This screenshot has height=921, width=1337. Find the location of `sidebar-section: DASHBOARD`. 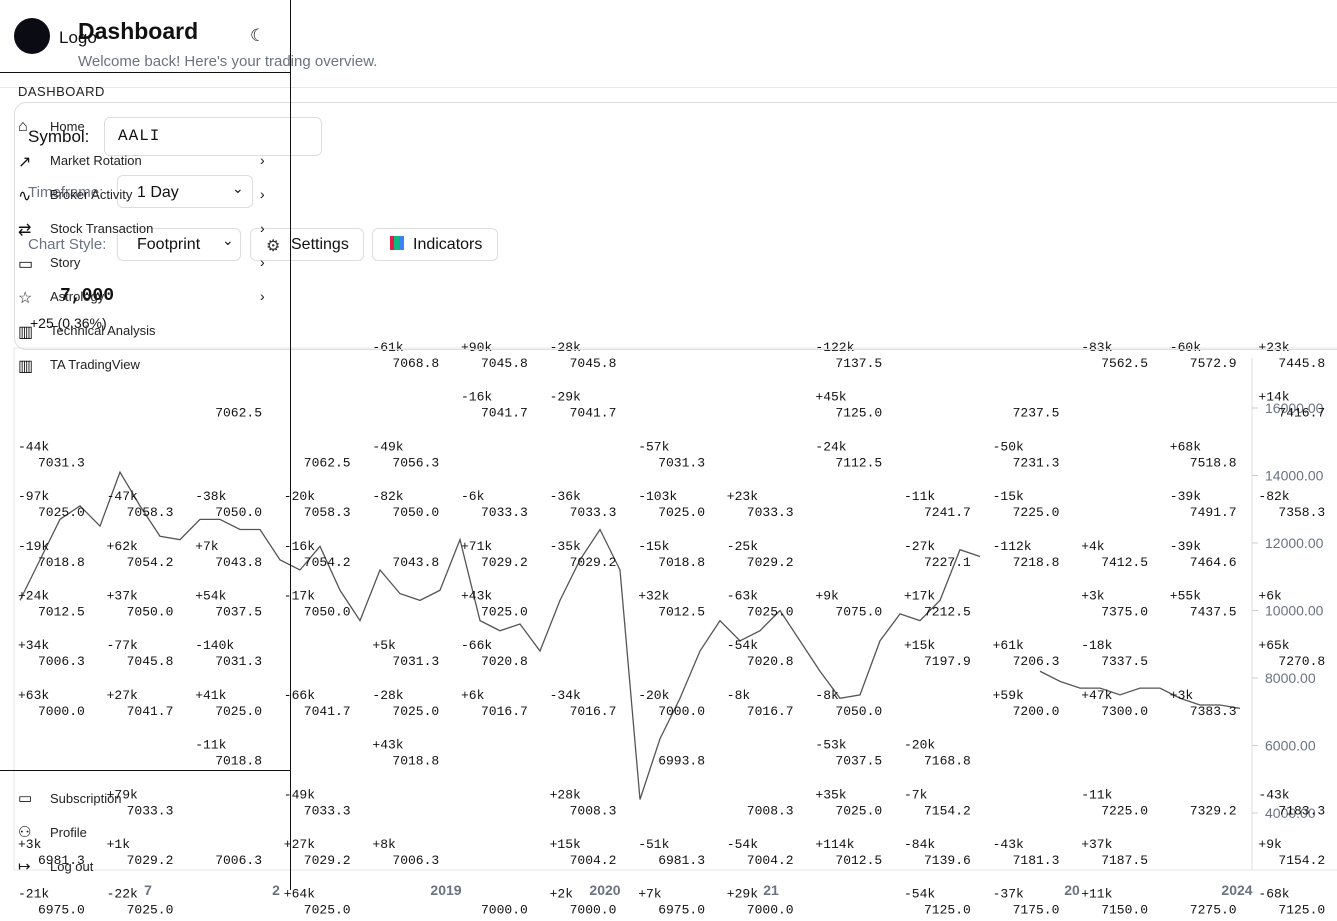

sidebar-section: DASHBOARD is located at coordinates (61, 91).